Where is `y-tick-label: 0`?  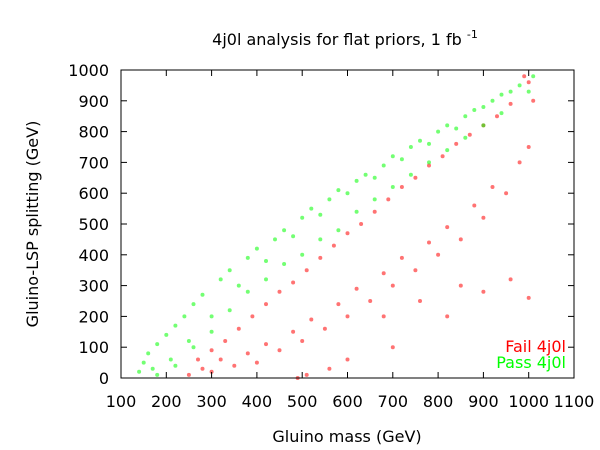
y-tick-label: 0 is located at coordinates (104, 378).